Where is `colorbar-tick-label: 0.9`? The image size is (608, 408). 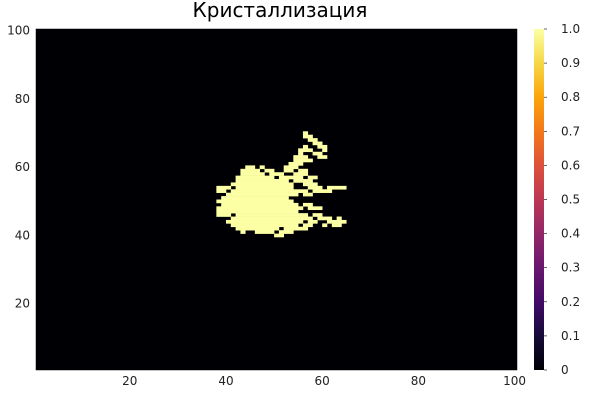 colorbar-tick-label: 0.9 is located at coordinates (570, 63).